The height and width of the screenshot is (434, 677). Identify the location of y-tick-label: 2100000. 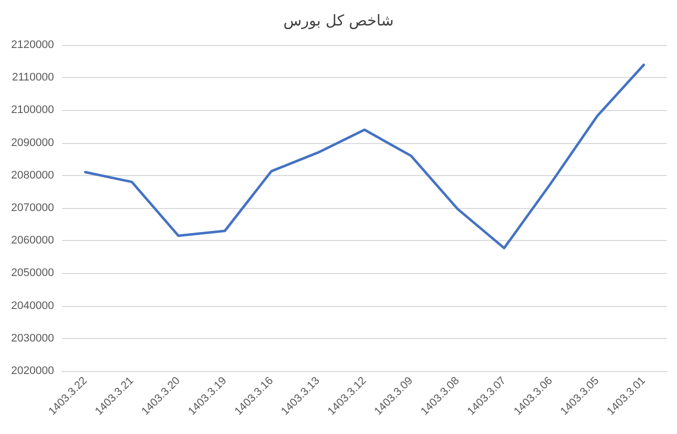
(32, 110).